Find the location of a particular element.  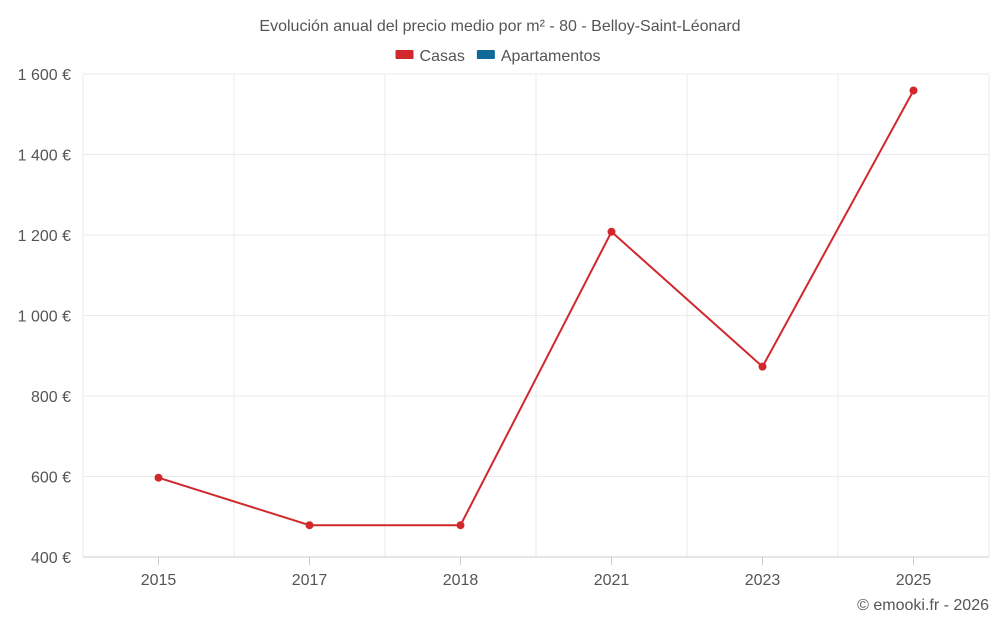

x-tick-label: 2018 is located at coordinates (461, 580).